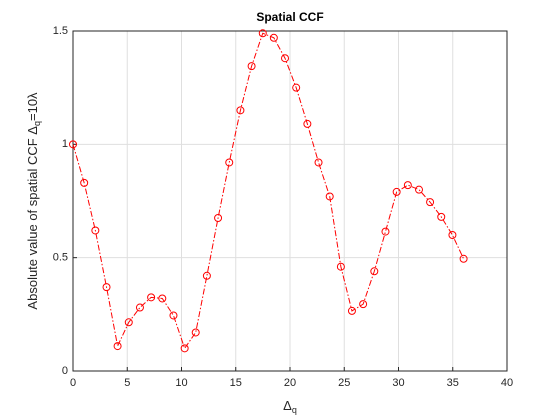 The width and height of the screenshot is (560, 420). I want to click on y-tick-label: 1.5, so click(60, 31).